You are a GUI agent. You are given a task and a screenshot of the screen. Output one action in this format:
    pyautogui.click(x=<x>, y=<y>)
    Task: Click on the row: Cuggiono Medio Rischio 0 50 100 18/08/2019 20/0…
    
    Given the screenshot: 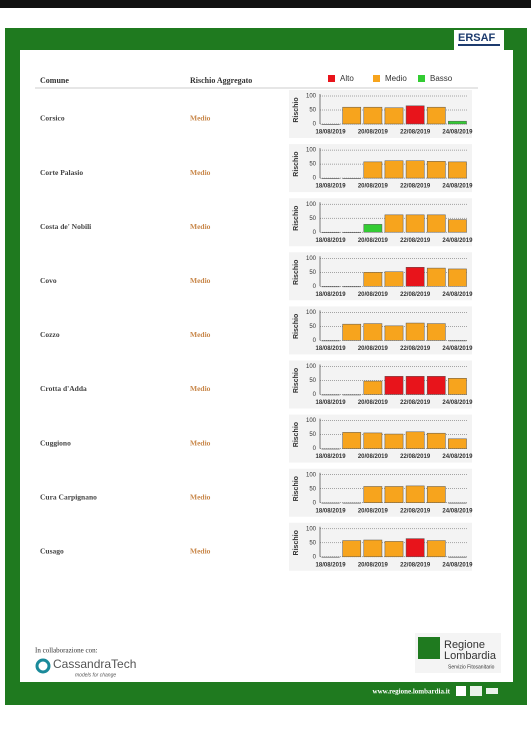 What is the action you would take?
    pyautogui.click(x=256, y=438)
    